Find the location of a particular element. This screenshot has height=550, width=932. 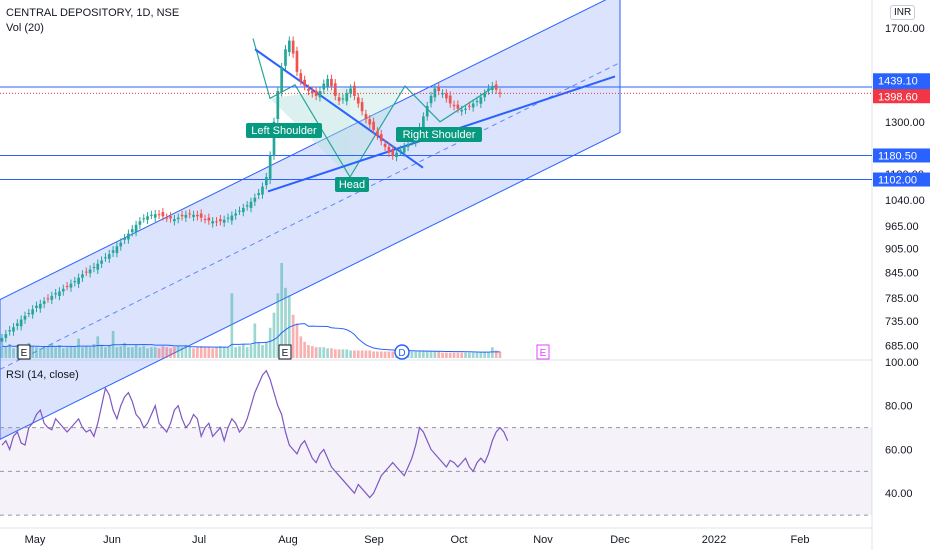

price-badge-label: 1398.60 is located at coordinates (898, 97).